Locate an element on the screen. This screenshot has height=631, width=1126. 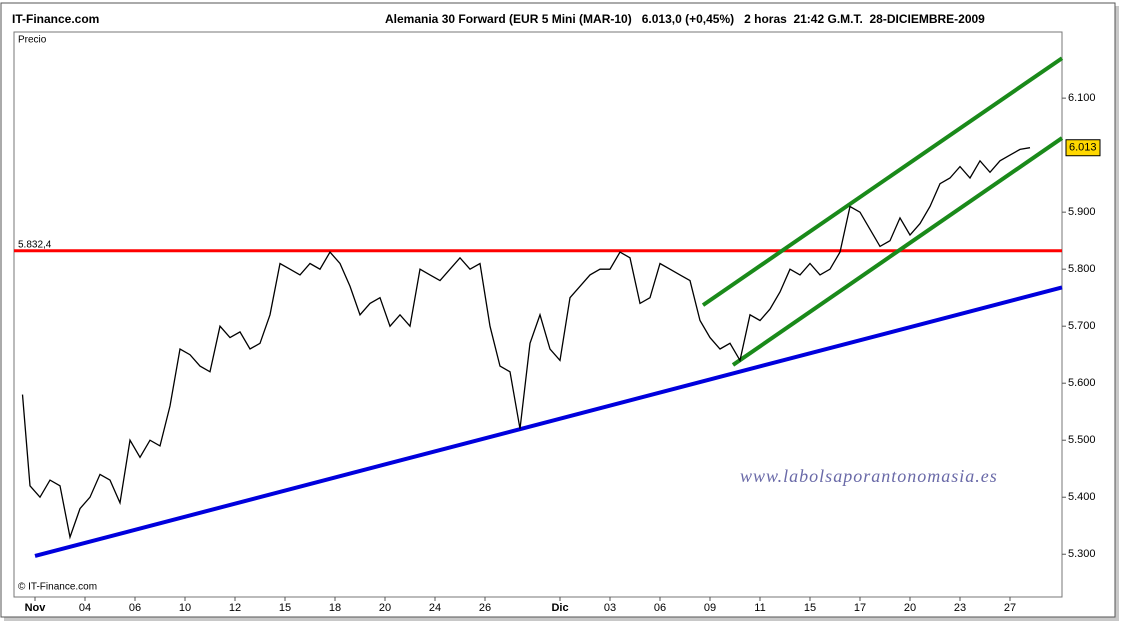
x-tick-label: 11 is located at coordinates (759, 608).